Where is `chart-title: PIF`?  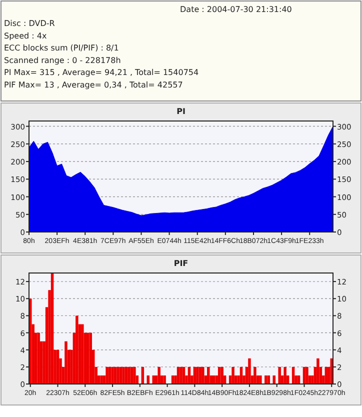
chart-title: PIF is located at coordinates (181, 263).